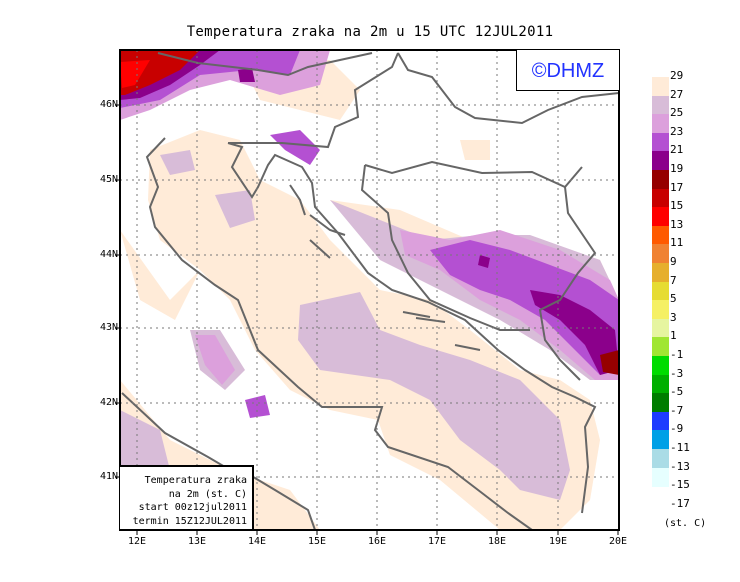 This screenshot has width=740, height=582. What do you see at coordinates (677, 392) in the screenshot?
I see `legend-label: -5` at bounding box center [677, 392].